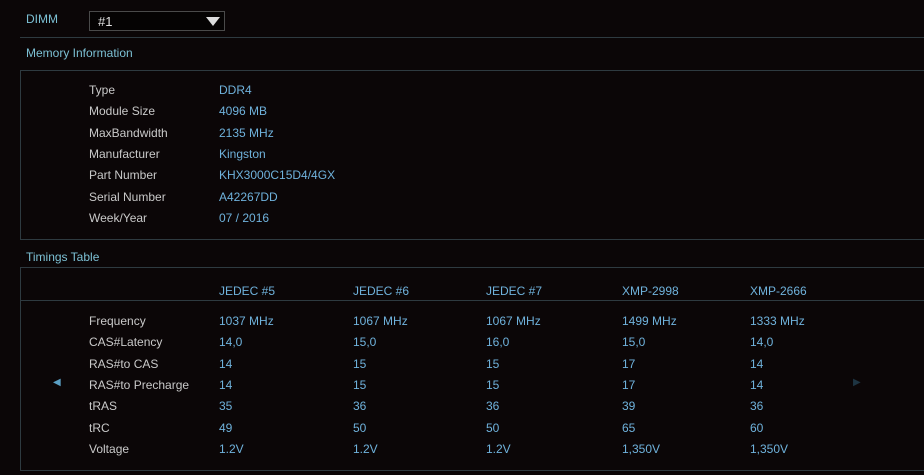 Image resolution: width=924 pixels, height=475 pixels. What do you see at coordinates (102, 90) in the screenshot?
I see `memory-field-label: Type` at bounding box center [102, 90].